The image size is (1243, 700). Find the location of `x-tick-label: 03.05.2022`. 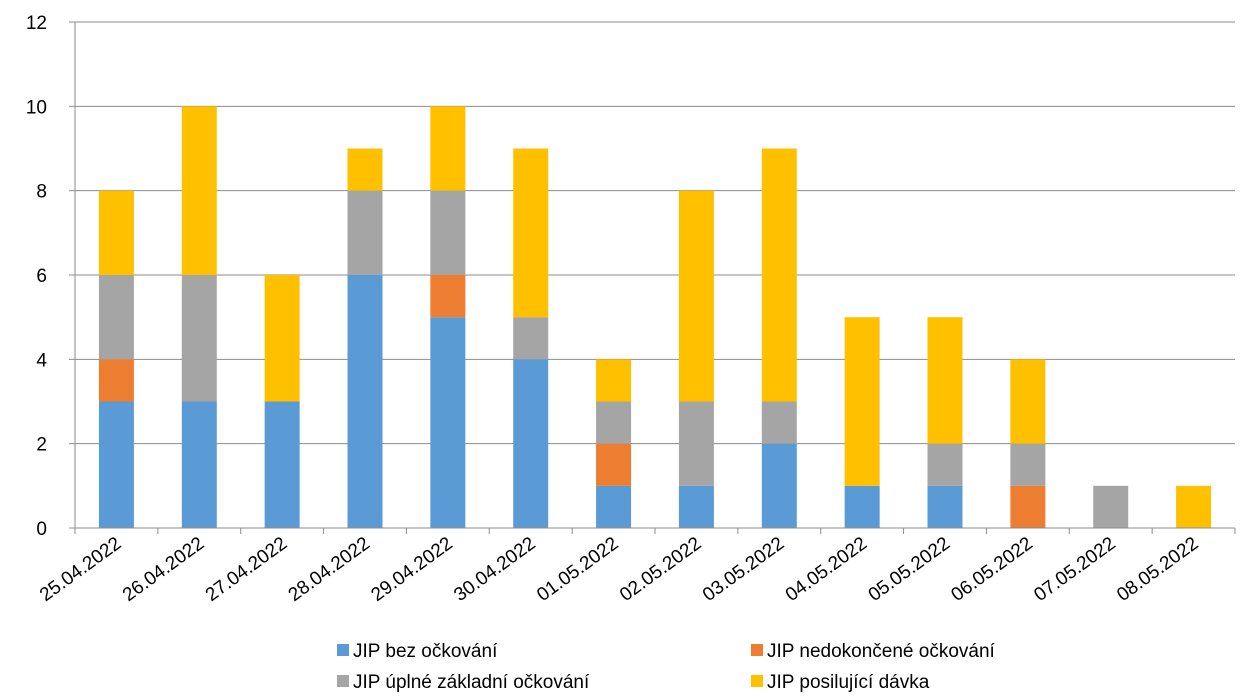

x-tick-label: 03.05.2022 is located at coordinates (743, 569).